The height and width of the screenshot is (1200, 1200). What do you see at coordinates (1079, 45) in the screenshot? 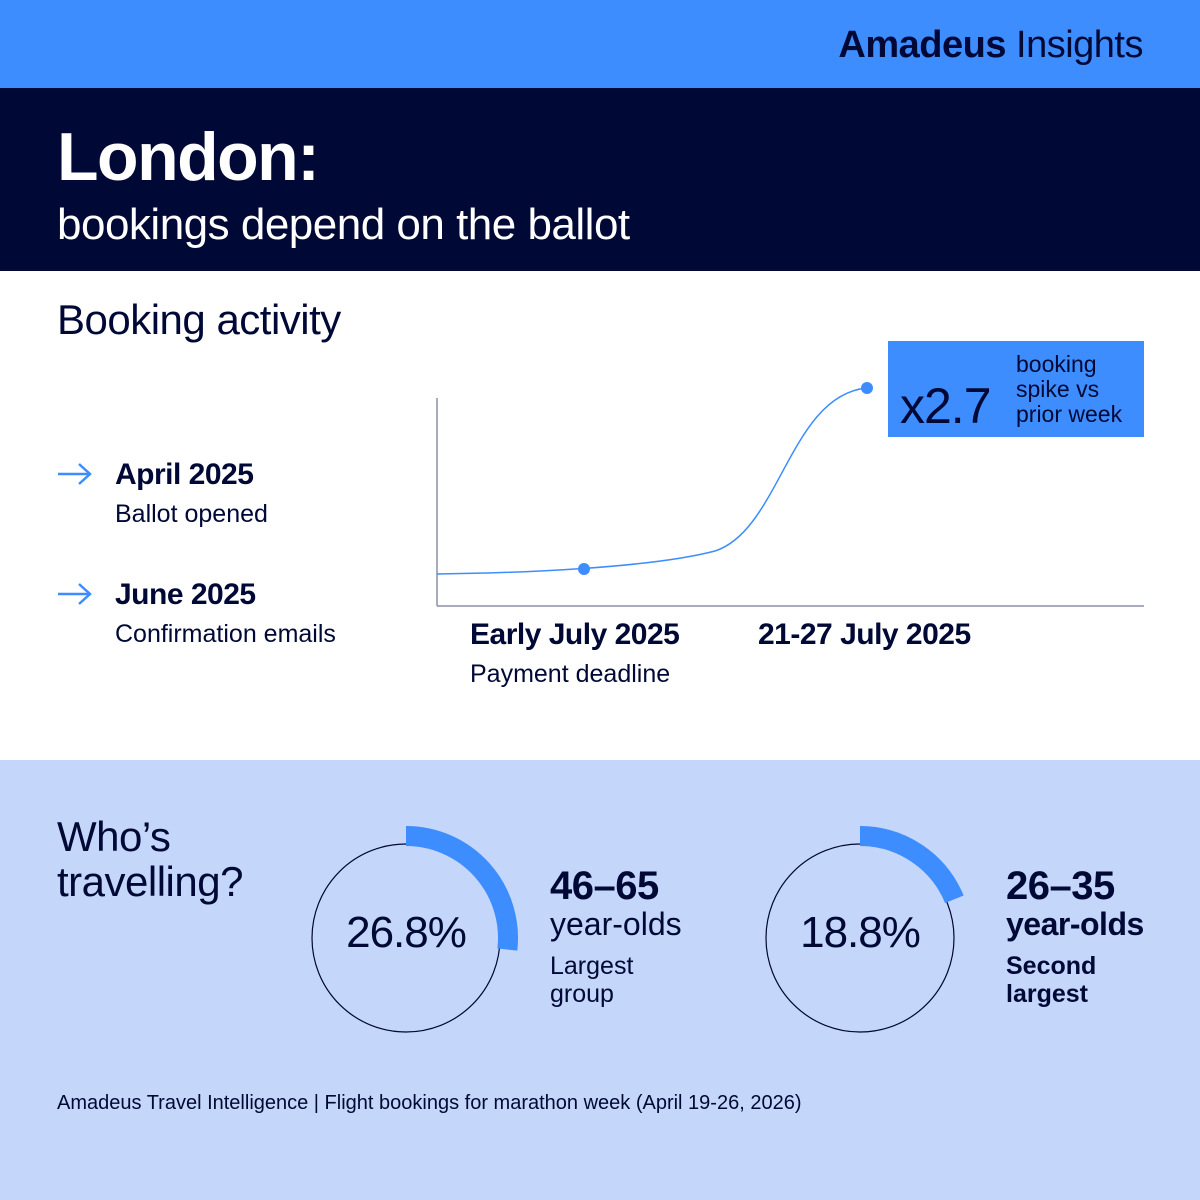
I see `brand-suffix: Insights` at bounding box center [1079, 45].